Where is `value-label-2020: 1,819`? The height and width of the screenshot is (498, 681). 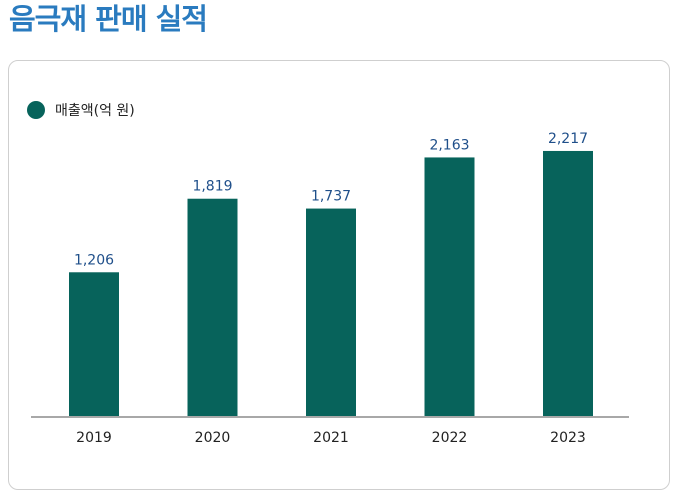
value-label-2020: 1,819 is located at coordinates (212, 187).